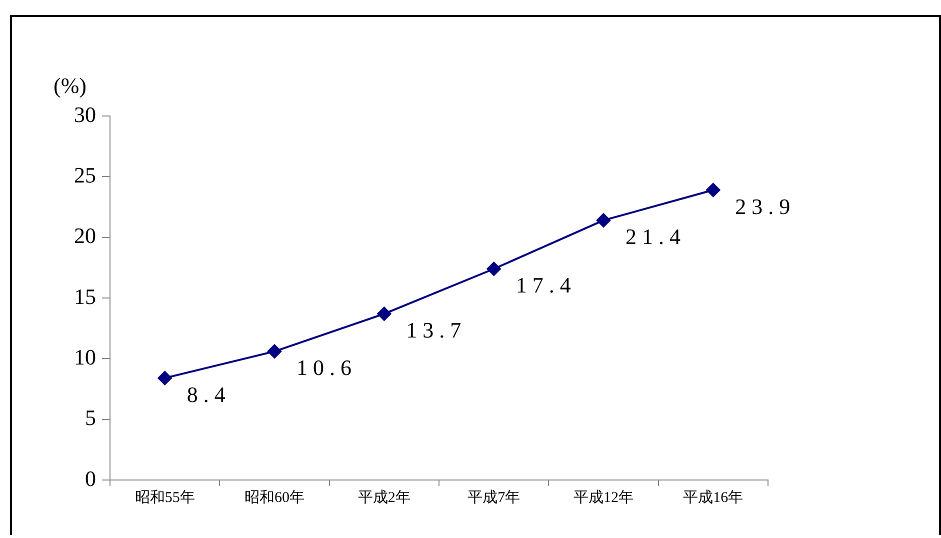  Describe the element at coordinates (494, 497) in the screenshot. I see `x-tick-label: 平成7年` at that location.